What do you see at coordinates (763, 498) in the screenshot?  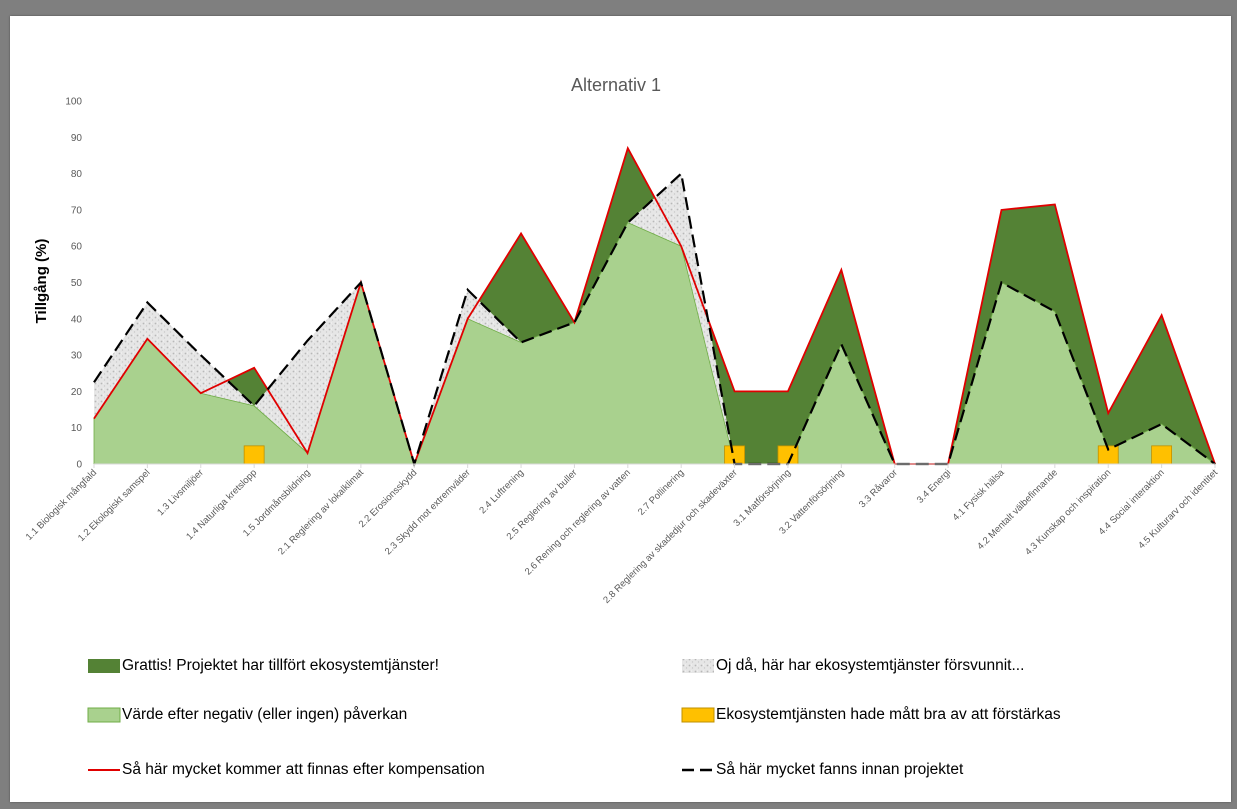 I see `x-tick-label: 3.1 Matförsörjning` at bounding box center [763, 498].